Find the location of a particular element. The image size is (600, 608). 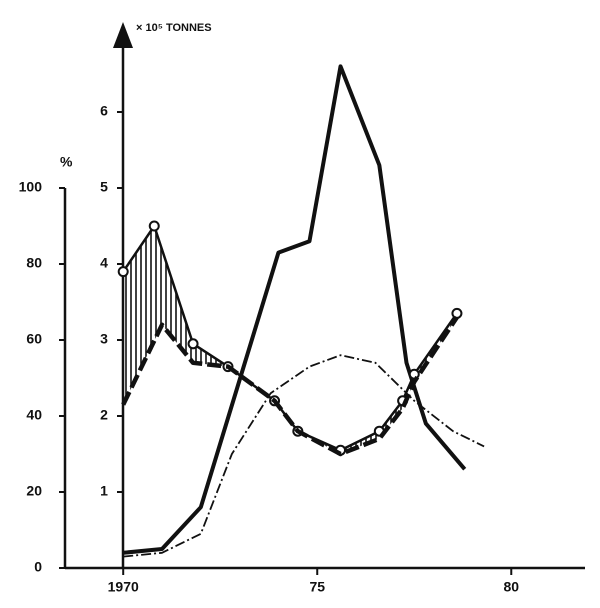

y2-tick-label: 2 is located at coordinates (104, 415).